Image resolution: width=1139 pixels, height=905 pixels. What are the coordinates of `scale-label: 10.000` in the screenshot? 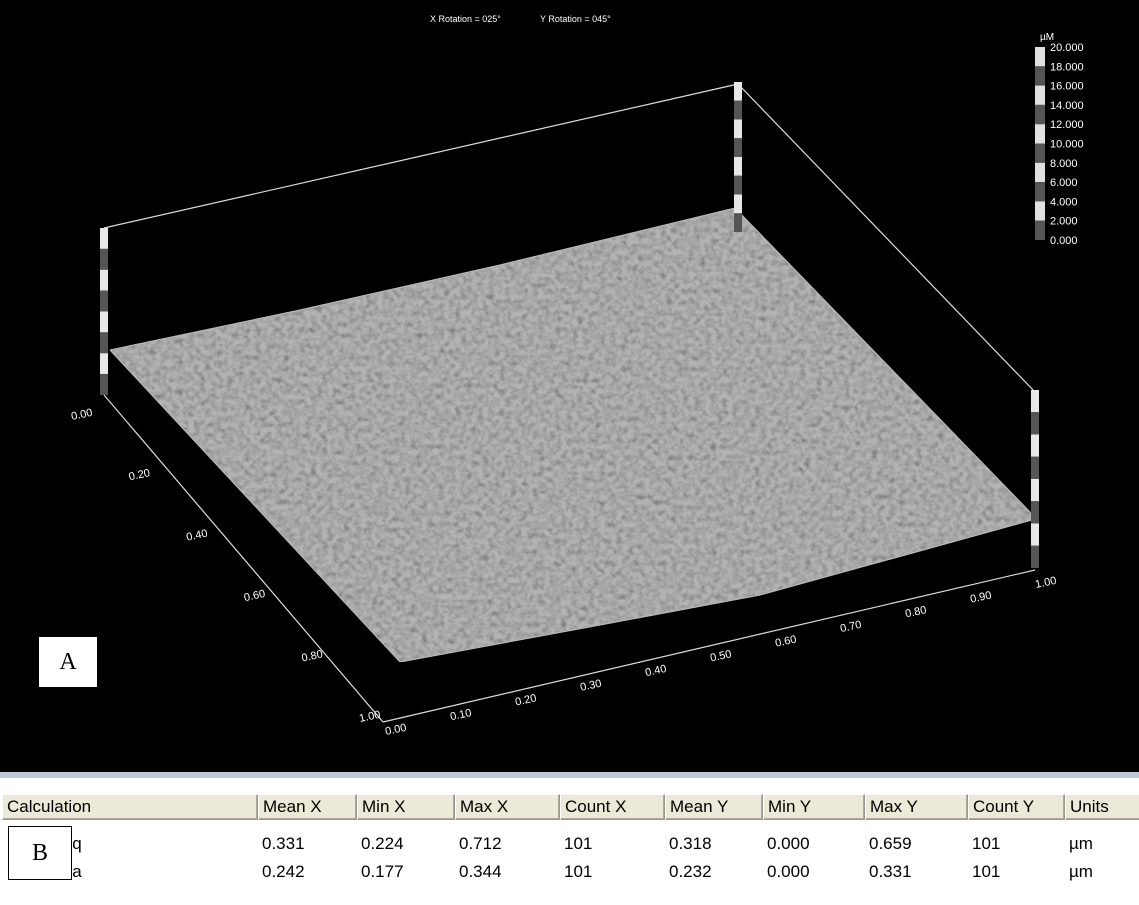 It's located at (1067, 145).